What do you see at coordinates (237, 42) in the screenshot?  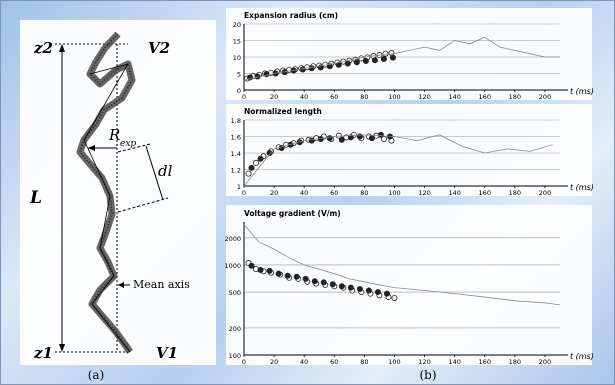 I see `y-tick-label: 15` at bounding box center [237, 42].